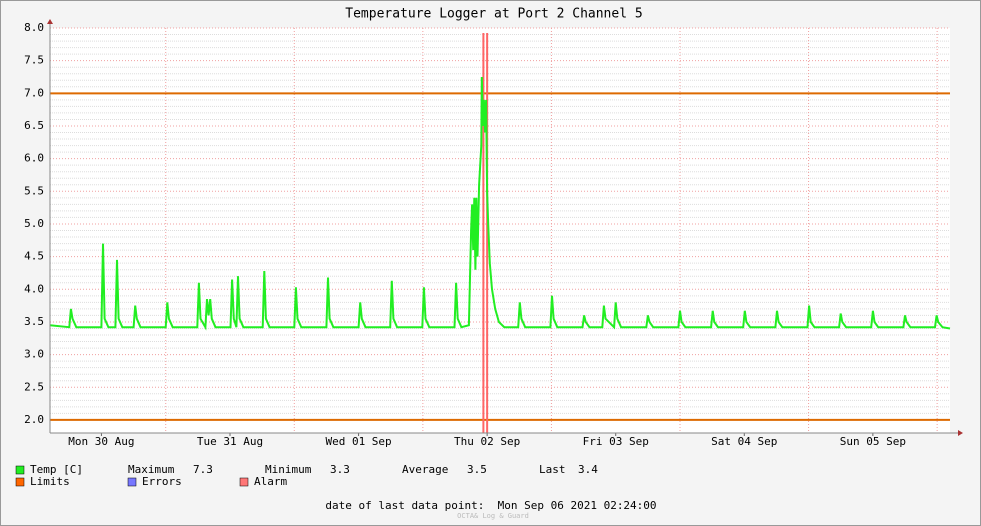 This screenshot has width=981, height=526. Describe the element at coordinates (56, 469) in the screenshot. I see `legend-label: Temp [C]` at that location.